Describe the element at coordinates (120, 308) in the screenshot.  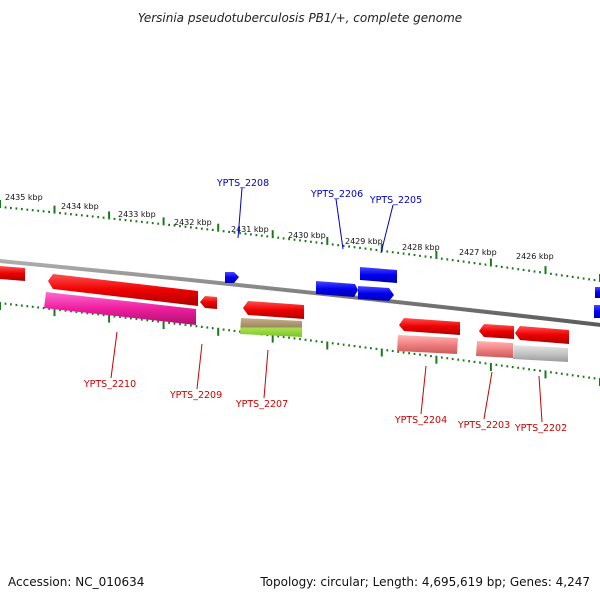
I see `gene-ypts-2210-hit` at that location.